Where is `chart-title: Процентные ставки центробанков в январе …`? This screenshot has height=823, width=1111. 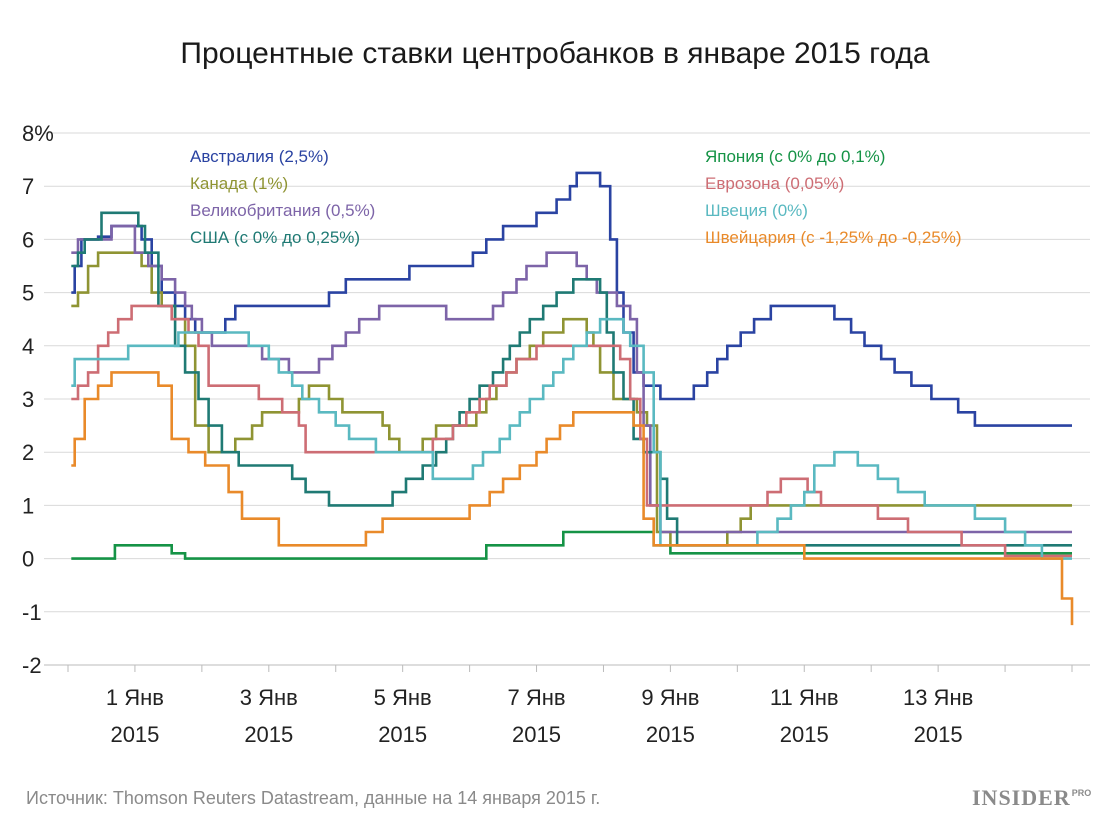
chart-title: Процентные ставки центробанков в январе … is located at coordinates (554, 53).